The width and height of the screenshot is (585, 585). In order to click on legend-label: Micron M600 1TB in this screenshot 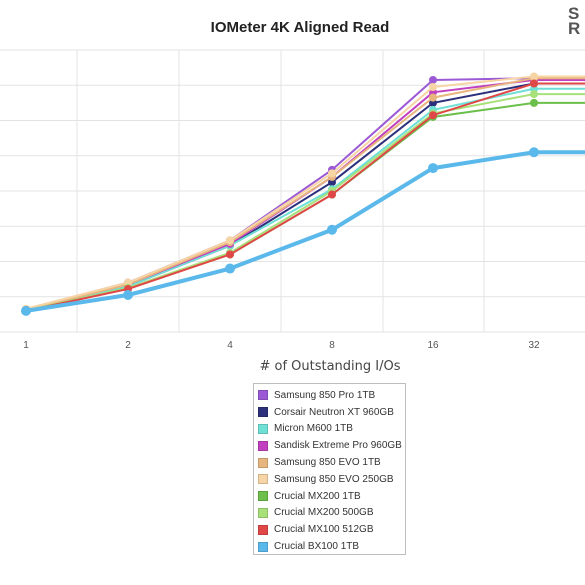, I will do `click(313, 429)`.